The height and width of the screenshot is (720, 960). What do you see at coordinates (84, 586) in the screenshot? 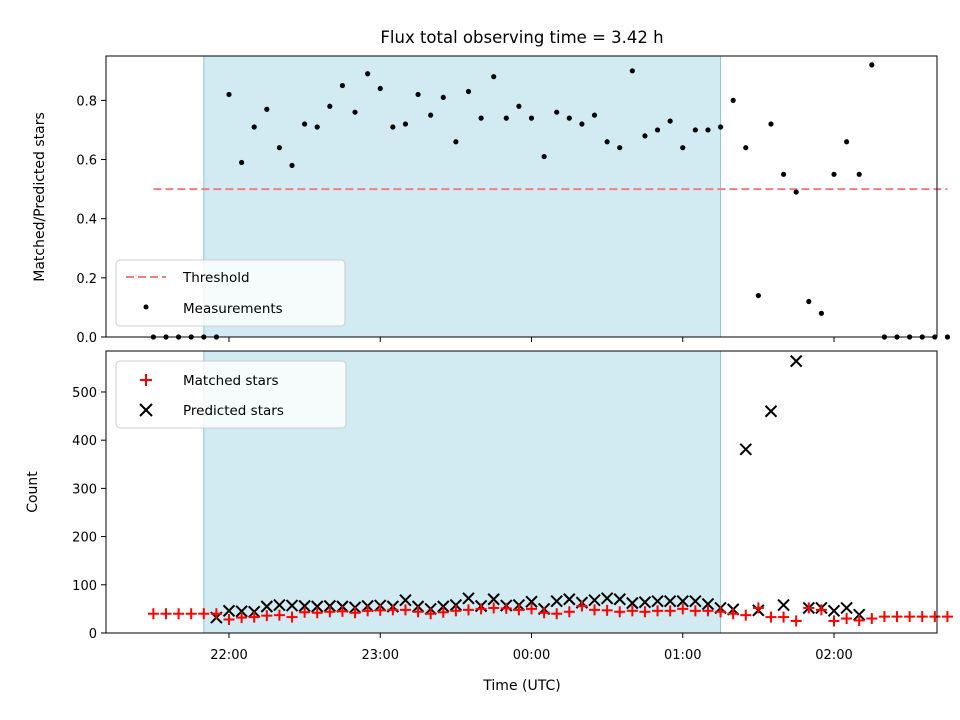
I see `y-tick-label: 100` at bounding box center [84, 586].